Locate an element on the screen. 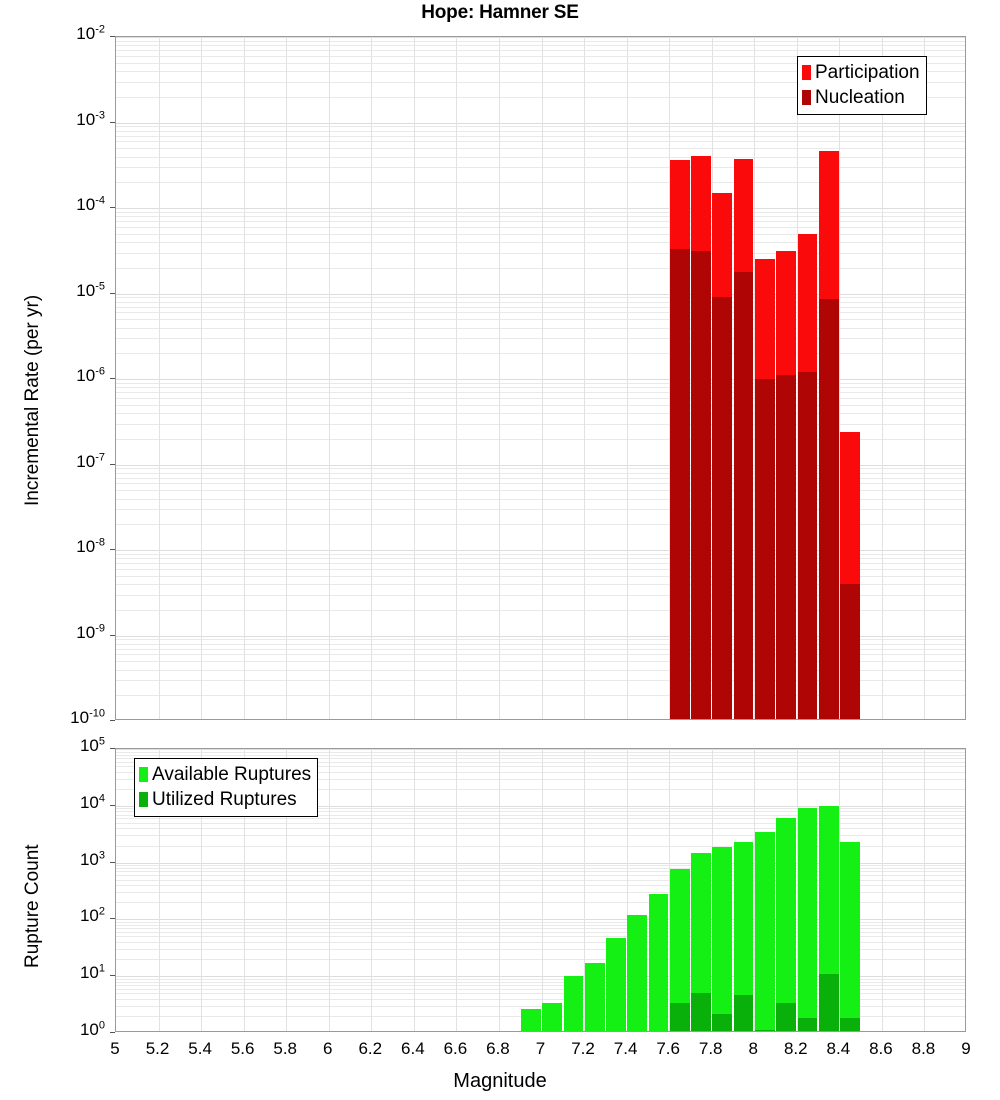  x-tick-label: 8.2 is located at coordinates (795, 1048).